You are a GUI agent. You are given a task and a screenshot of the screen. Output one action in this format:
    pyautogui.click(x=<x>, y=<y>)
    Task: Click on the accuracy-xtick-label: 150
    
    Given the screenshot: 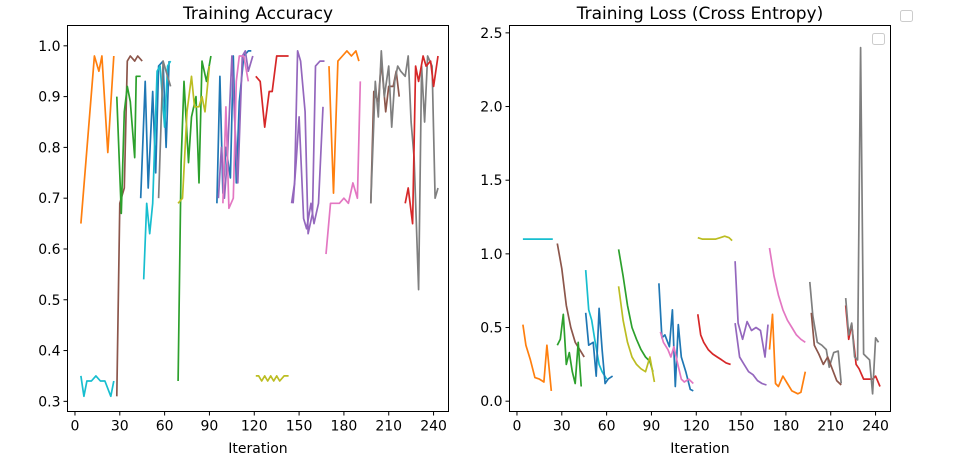 What is the action you would take?
    pyautogui.click(x=299, y=427)
    